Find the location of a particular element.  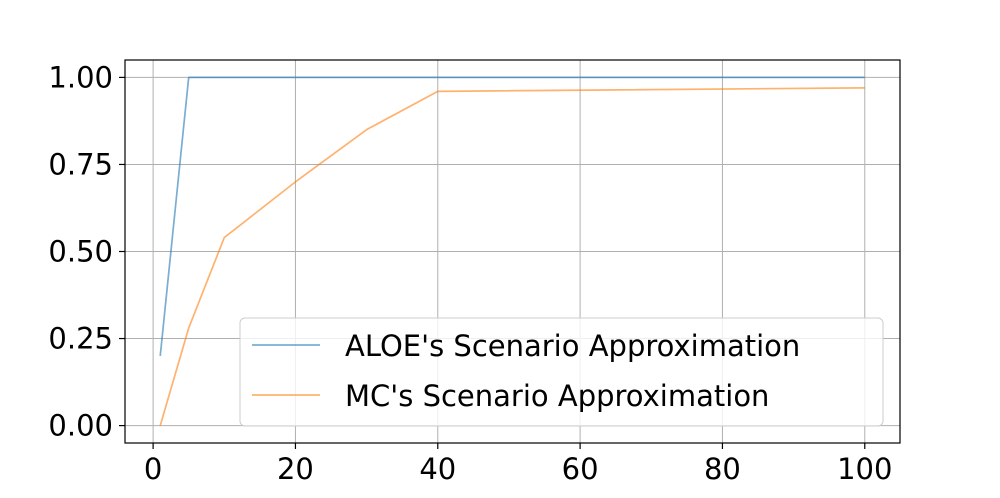

x-tick-label: 20 is located at coordinates (295, 469).